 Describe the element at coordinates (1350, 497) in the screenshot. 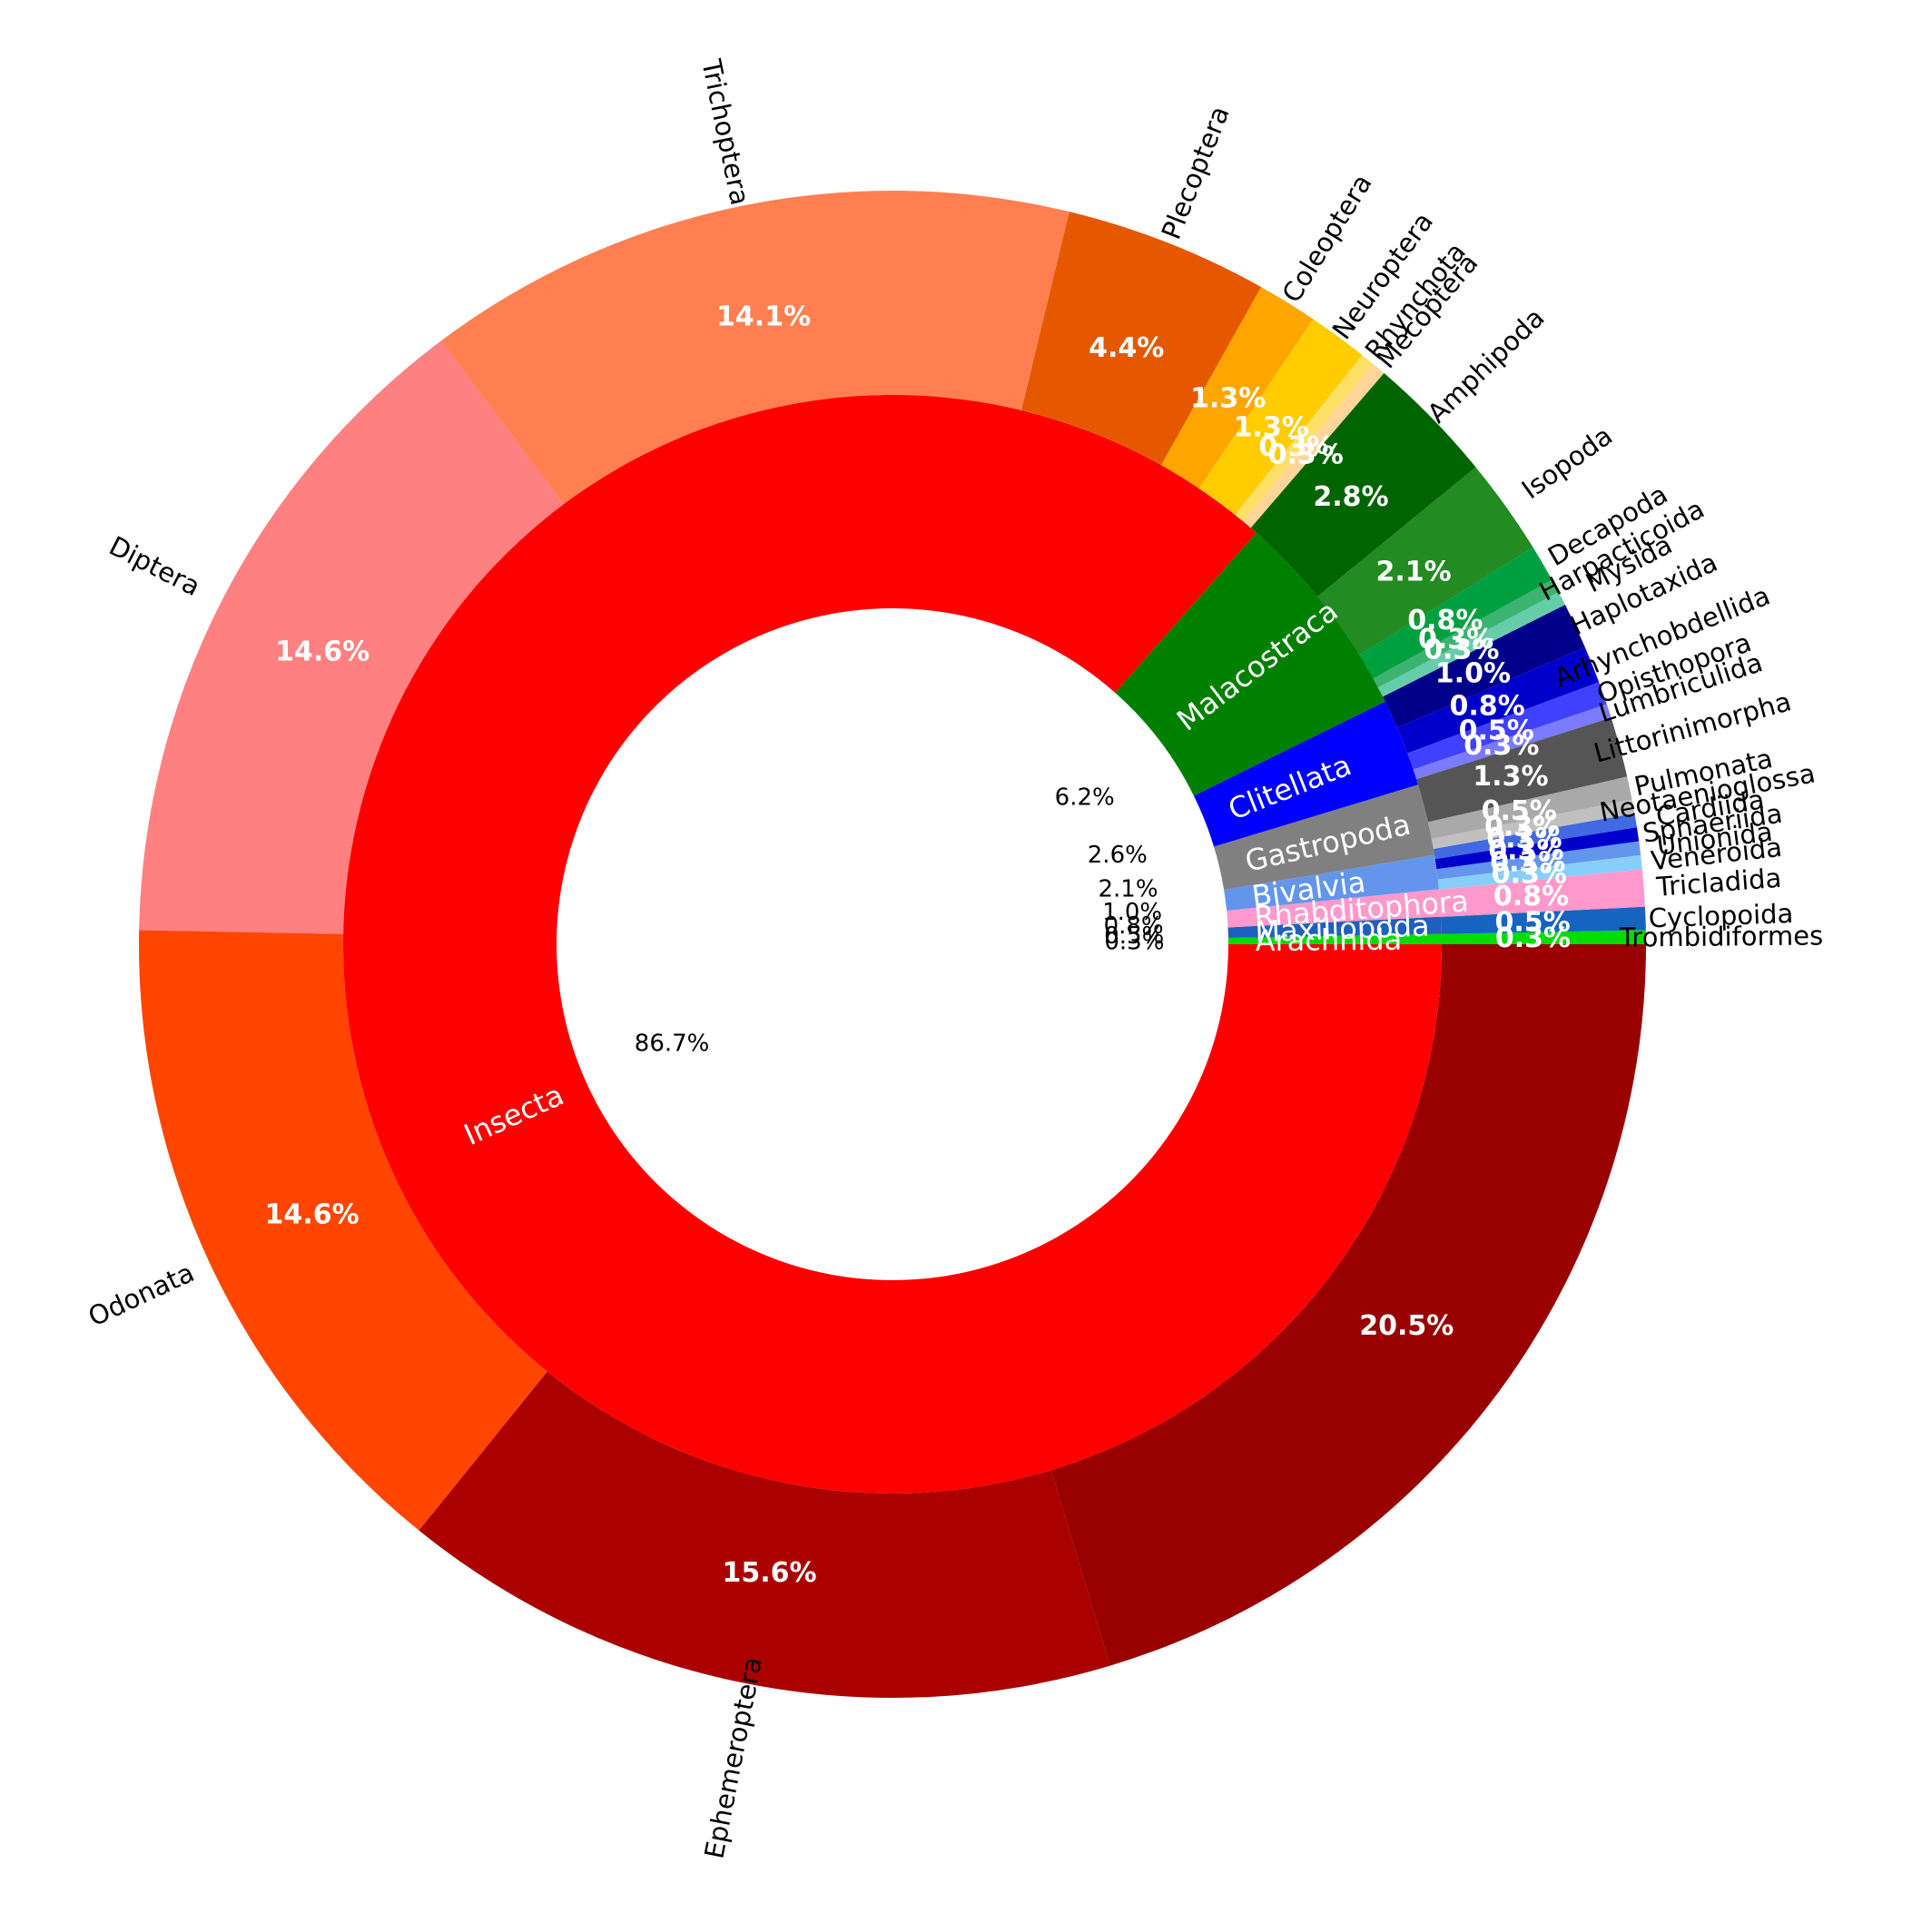

I see `outer-pct-amphipoda: 2.8%` at that location.